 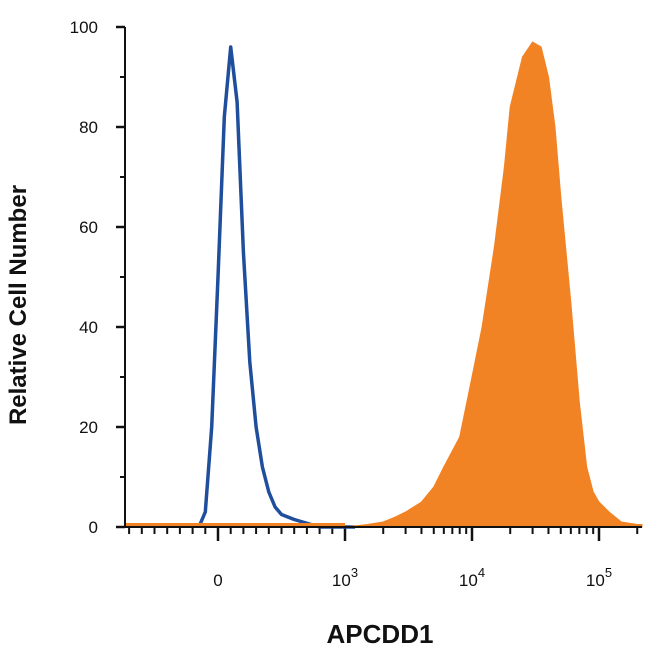 What do you see at coordinates (84, 27) in the screenshot?
I see `y-tick-label: 100` at bounding box center [84, 27].